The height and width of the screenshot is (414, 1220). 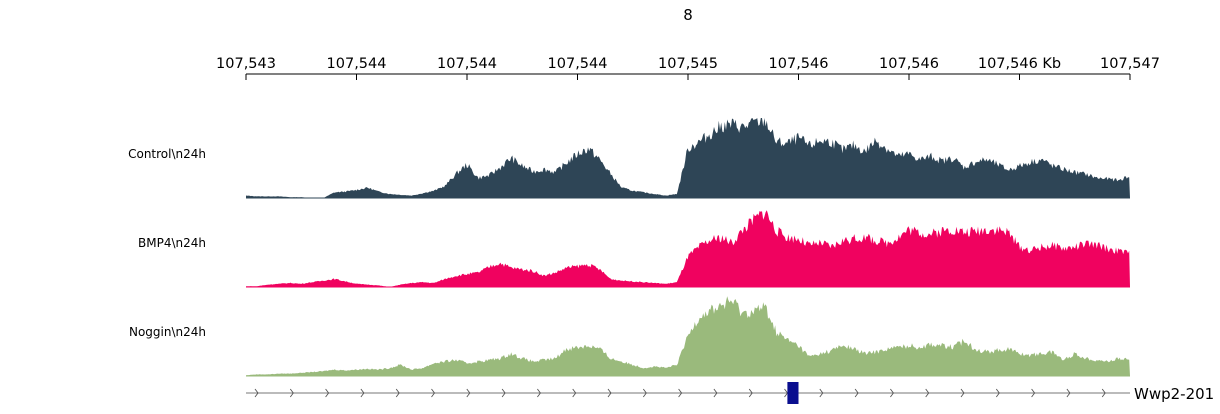 What do you see at coordinates (1019, 64) in the screenshot?
I see `x-tick-label: 107,546 Kb` at bounding box center [1019, 64].